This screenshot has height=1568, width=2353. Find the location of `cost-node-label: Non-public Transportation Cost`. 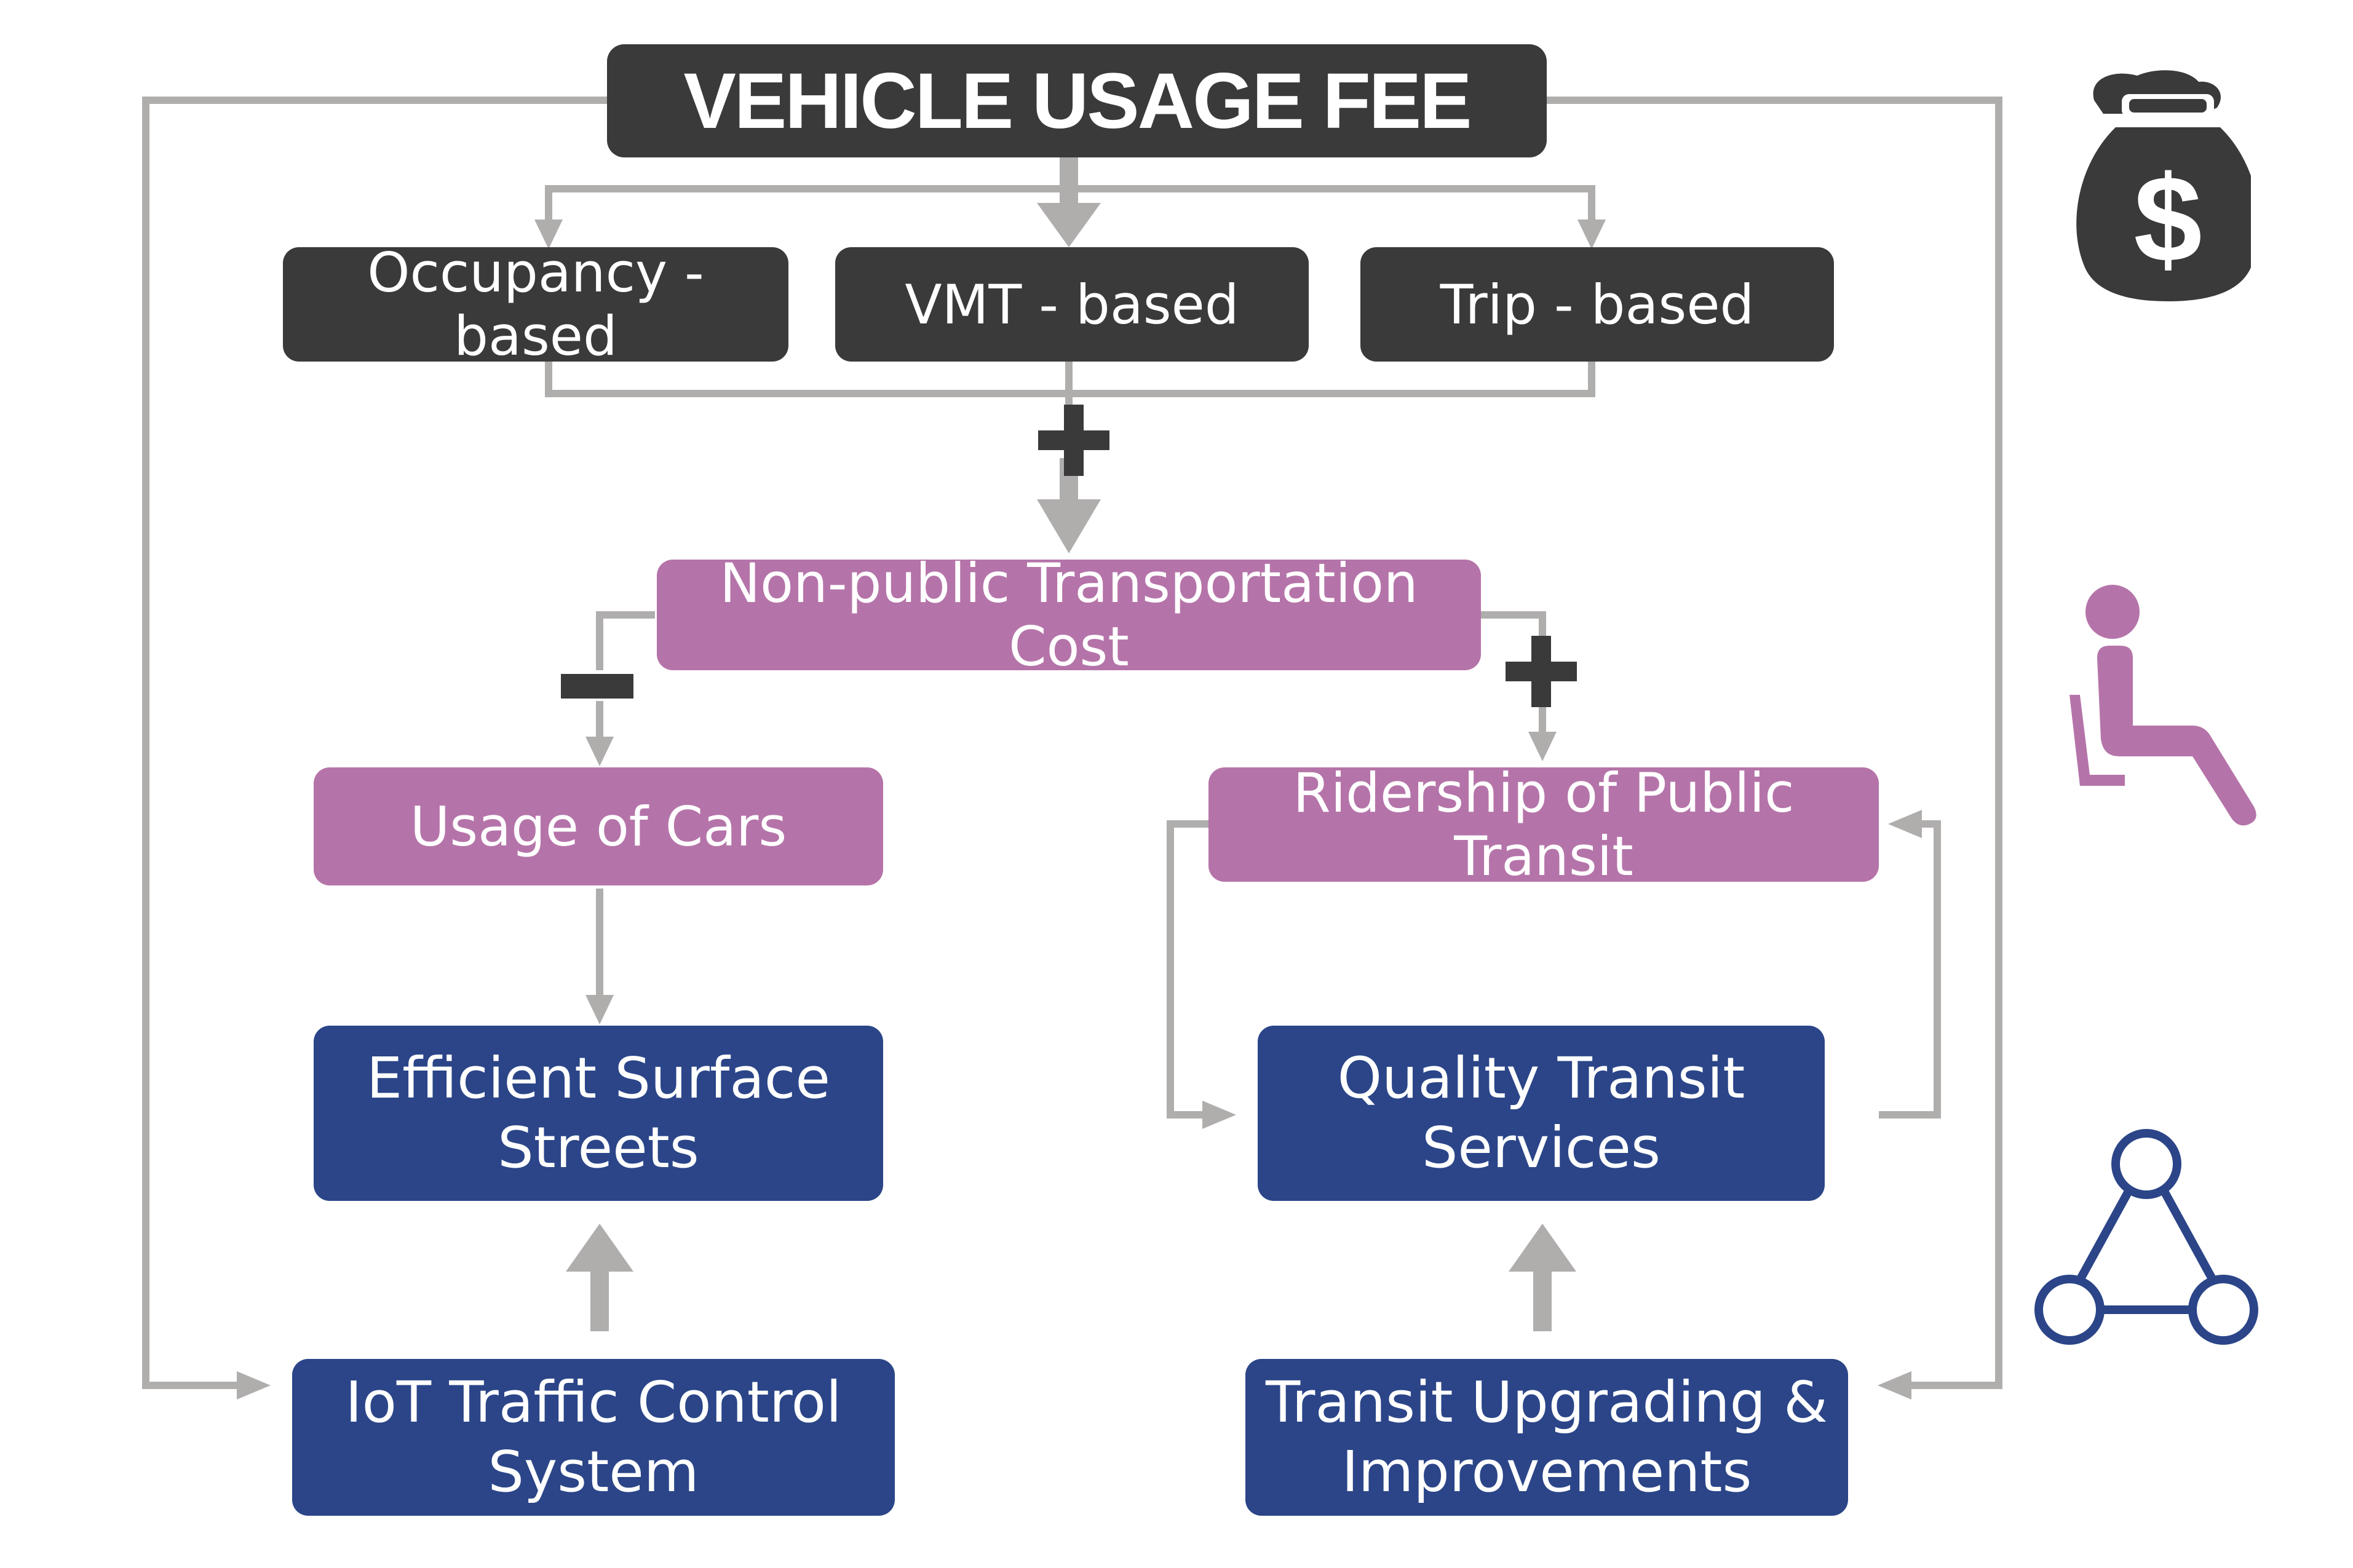

cost-node-label: Non-public Transportation Cost is located at coordinates (1069, 615).